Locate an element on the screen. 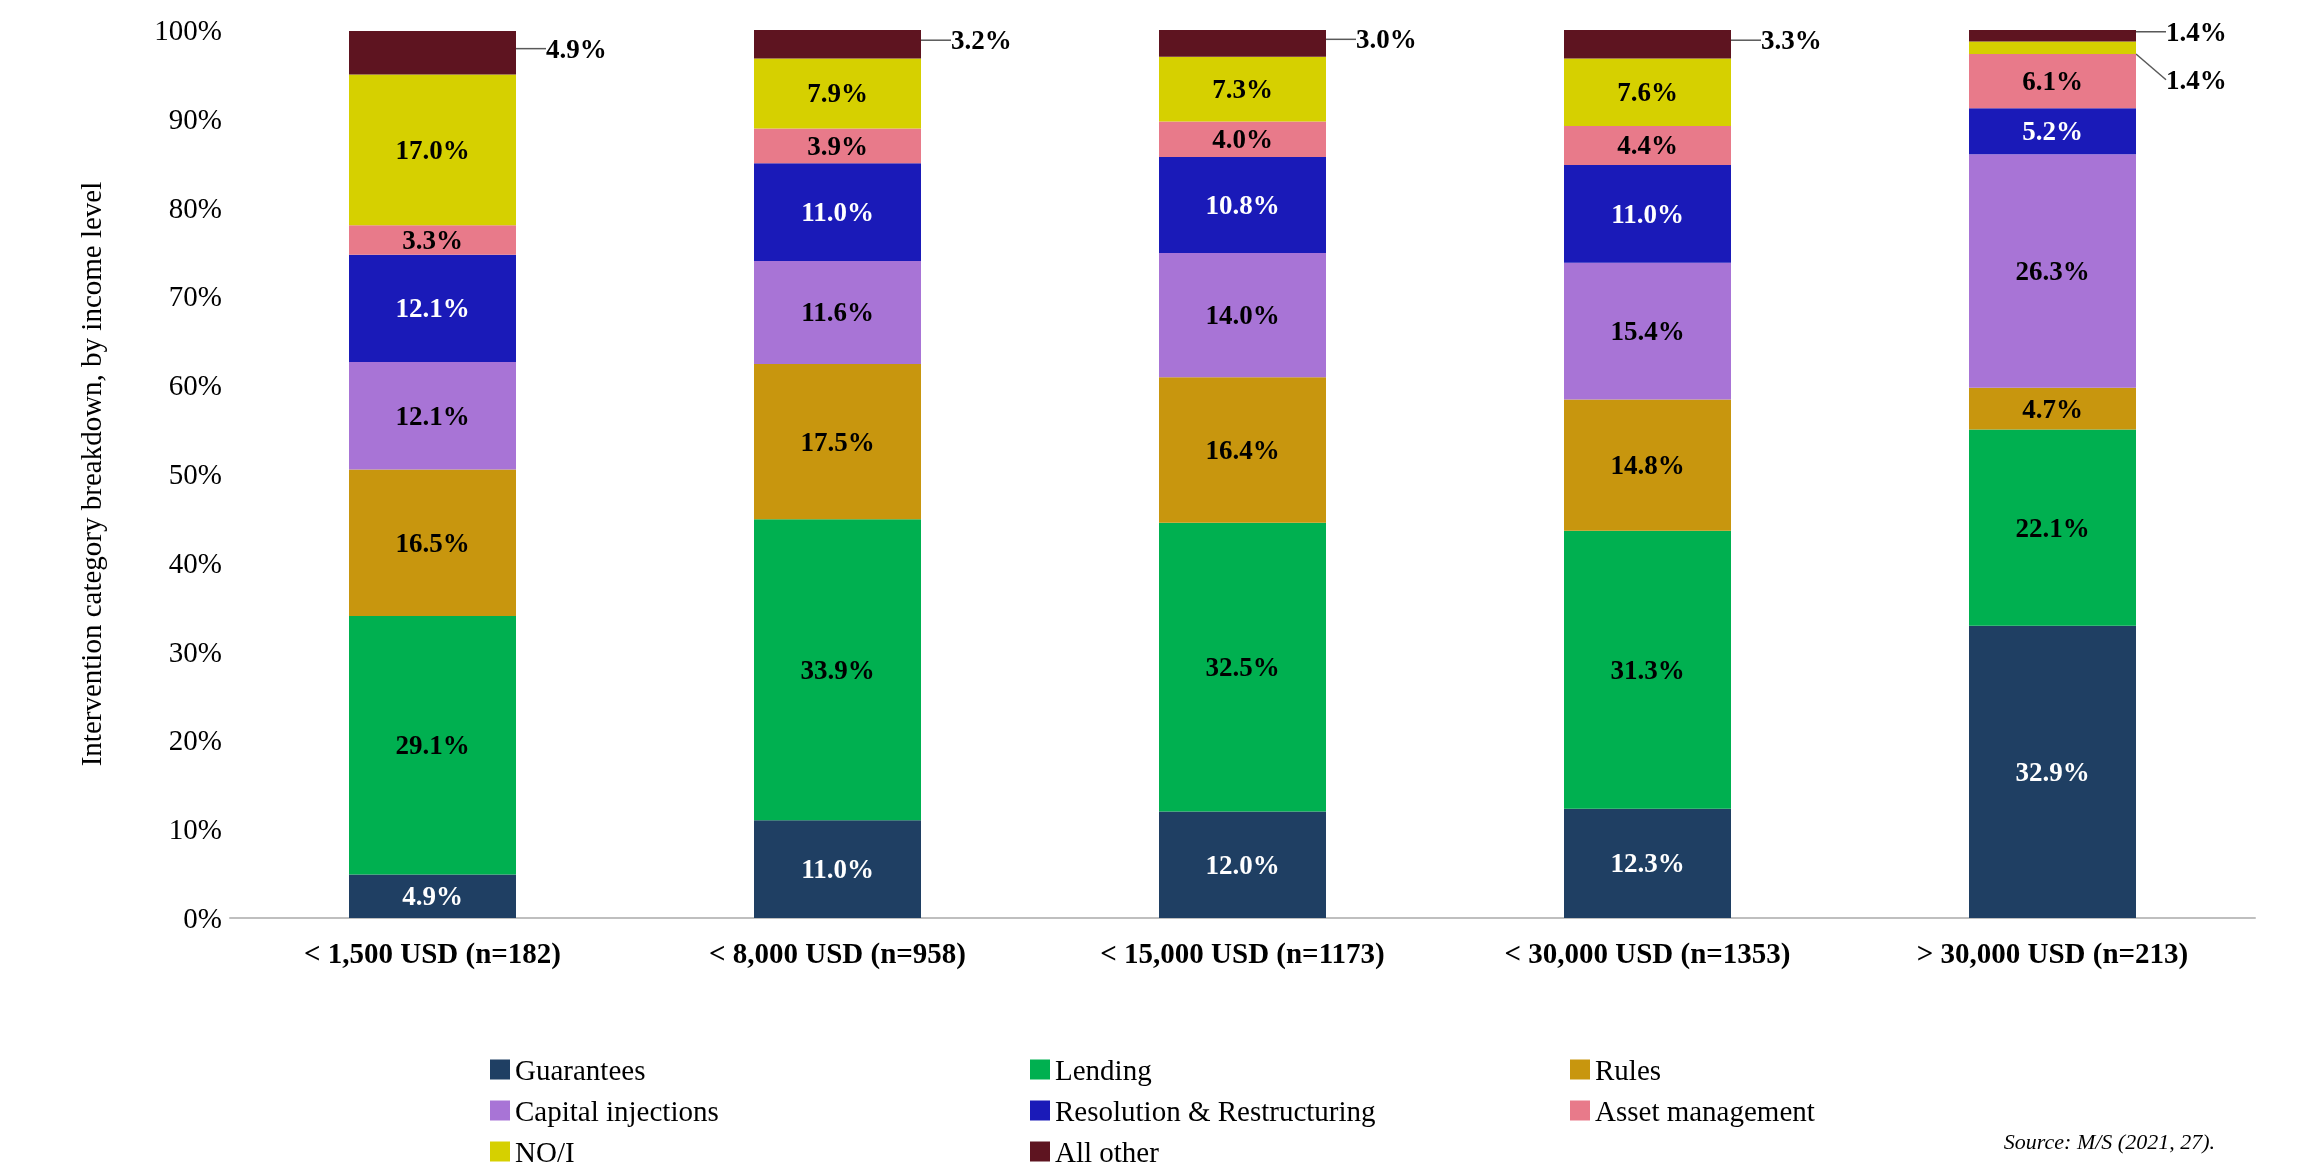 The height and width of the screenshot is (1172, 2315). x-tick-label: < 1,500 USD (n=182) is located at coordinates (432, 953).